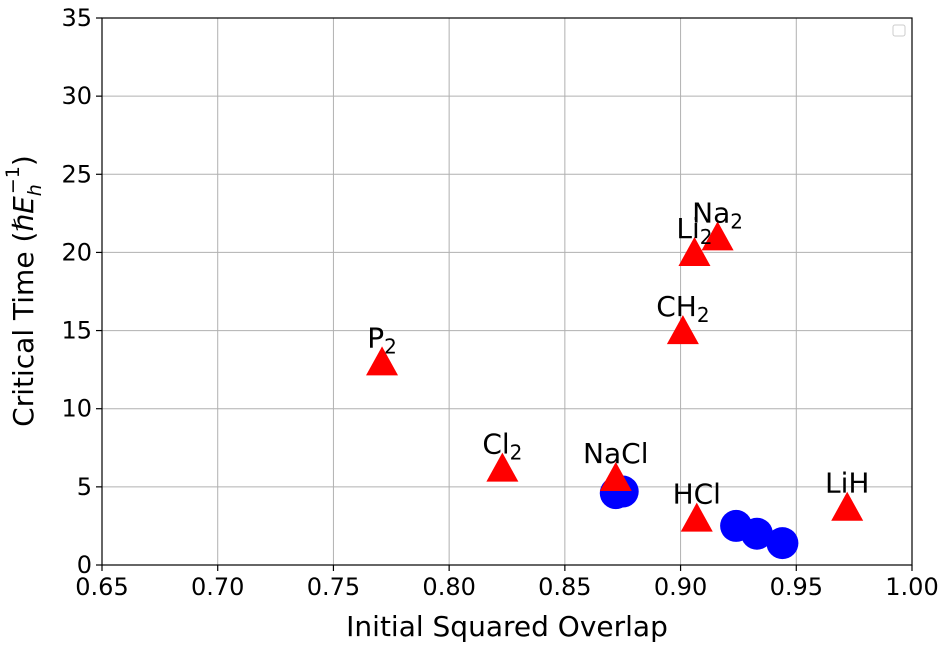  What do you see at coordinates (899, 30) in the screenshot?
I see `legend-box` at bounding box center [899, 30].